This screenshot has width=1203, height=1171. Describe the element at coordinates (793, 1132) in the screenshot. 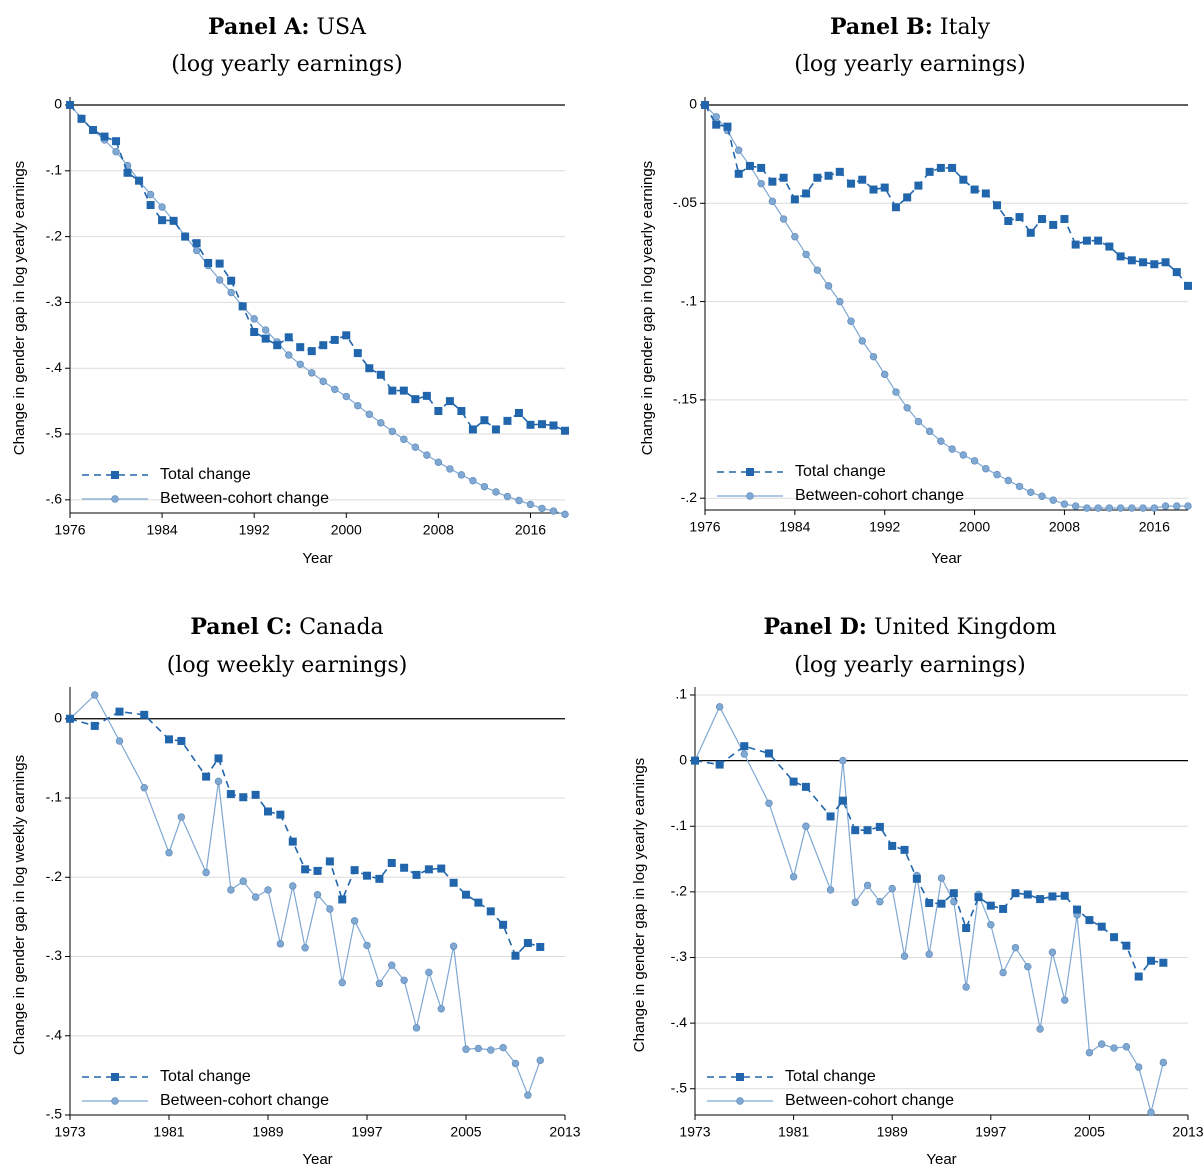

I see `x-tick-label: 1981` at that location.